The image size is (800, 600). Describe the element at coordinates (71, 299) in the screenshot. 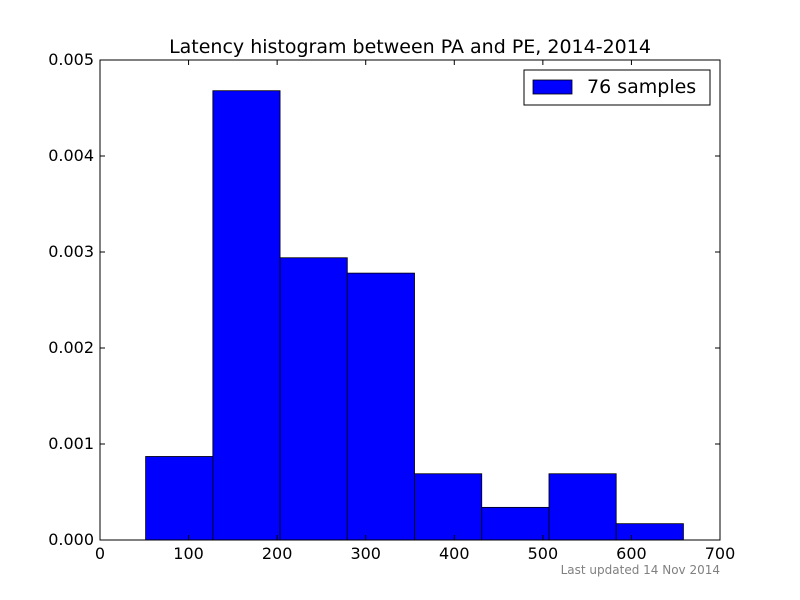

I see `y-tick-labels: 0.000 0.001 0.002 0.003 0.004 0.005` at that location.